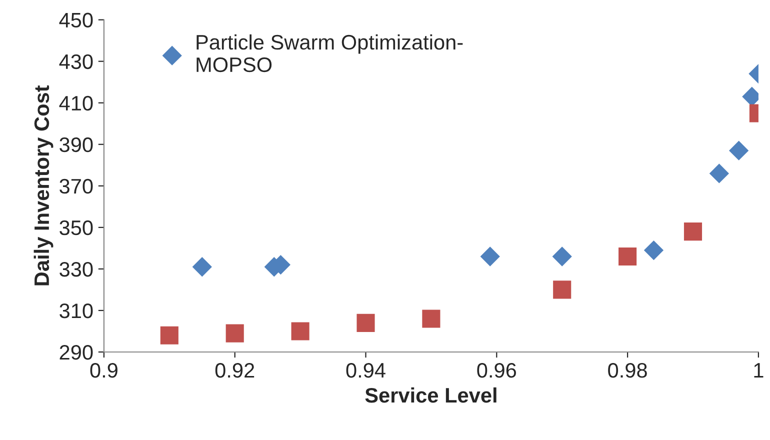 This screenshot has width=770, height=440. What do you see at coordinates (430, 395) in the screenshot?
I see `x-axis-title: Service Level` at bounding box center [430, 395].